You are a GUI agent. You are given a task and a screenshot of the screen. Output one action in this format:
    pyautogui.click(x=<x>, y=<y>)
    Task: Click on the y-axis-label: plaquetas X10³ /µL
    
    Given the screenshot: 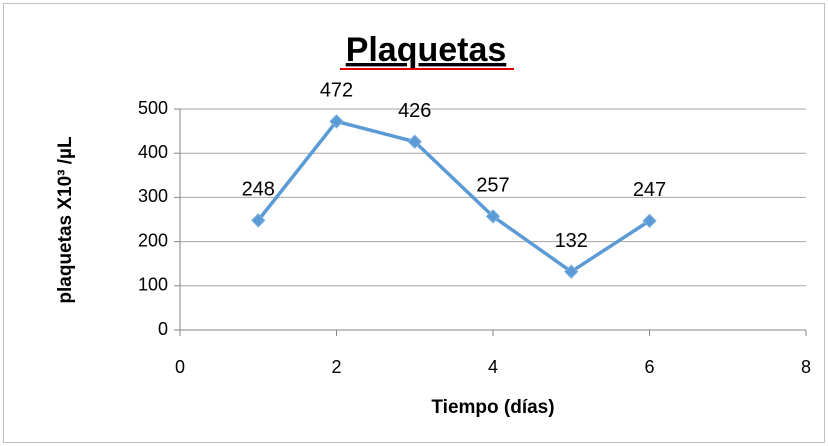 What is the action you would take?
    pyautogui.click(x=65, y=220)
    